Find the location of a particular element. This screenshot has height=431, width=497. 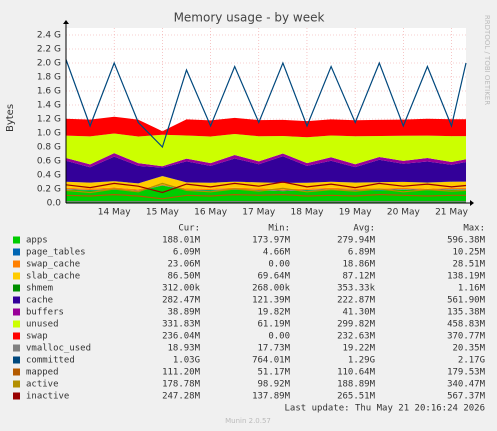

legend-value: 596.38M is located at coordinates (466, 241).